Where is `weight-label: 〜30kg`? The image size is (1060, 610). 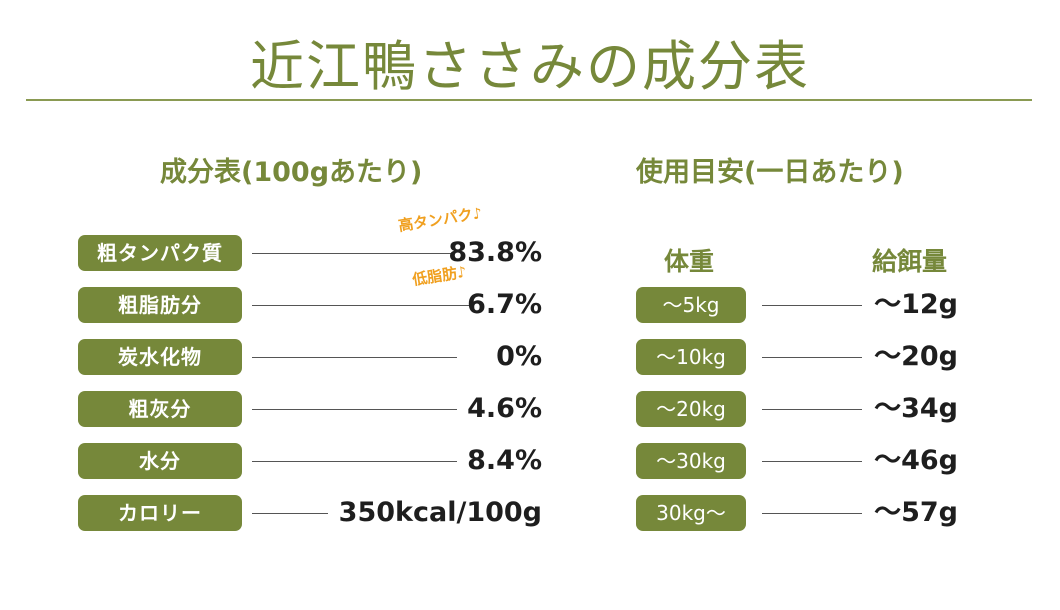 weight-label: 〜30kg is located at coordinates (691, 461).